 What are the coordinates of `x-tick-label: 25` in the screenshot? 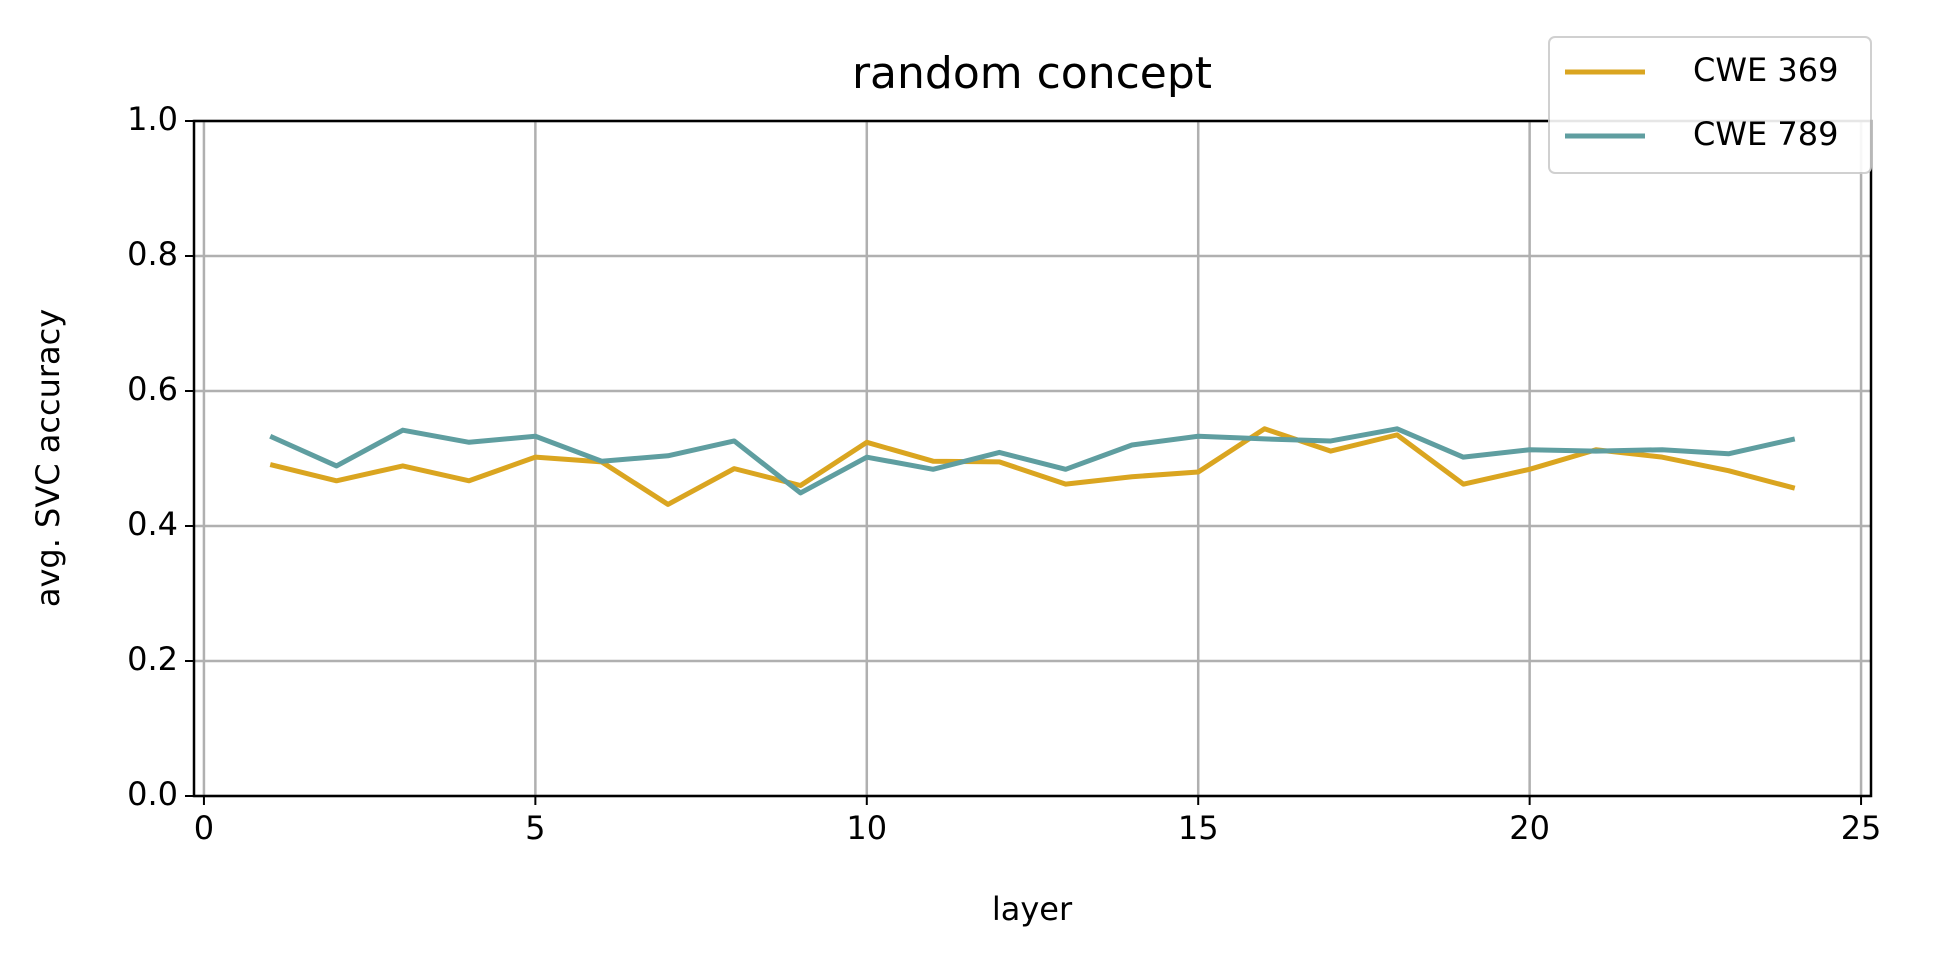 It's located at (1861, 828).